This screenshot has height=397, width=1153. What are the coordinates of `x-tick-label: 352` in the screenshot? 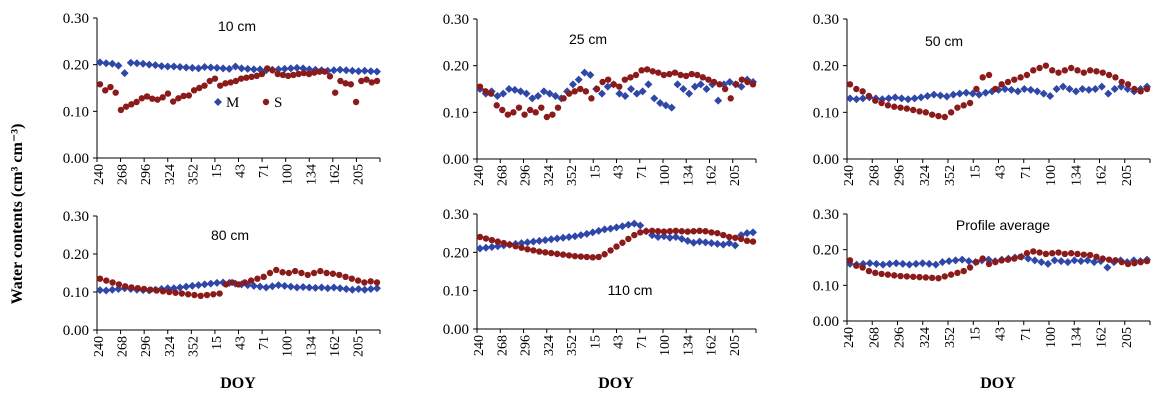 It's located at (193, 346).